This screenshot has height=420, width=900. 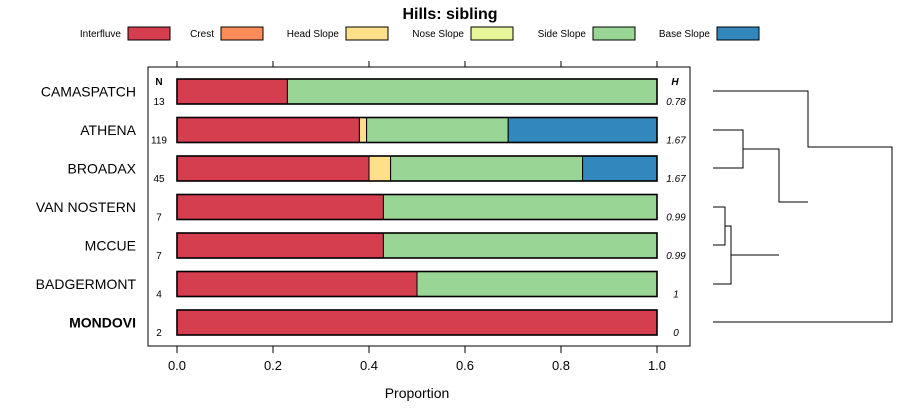 What do you see at coordinates (149, 33) in the screenshot?
I see `legend-swatch-interfluve` at bounding box center [149, 33].